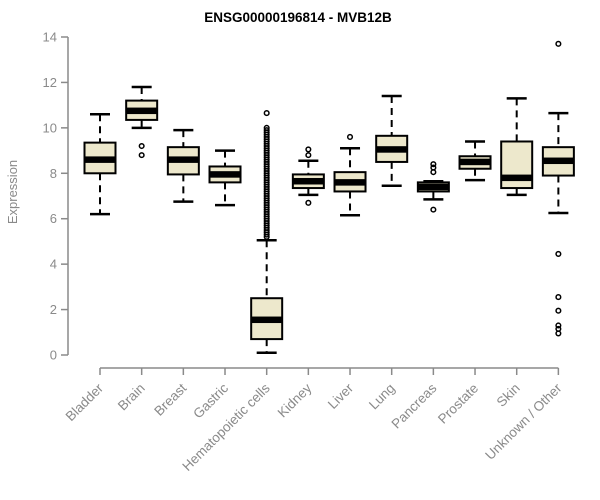 The height and width of the screenshot is (500, 600). I want to click on y-axis-label: Expression, so click(12, 192).